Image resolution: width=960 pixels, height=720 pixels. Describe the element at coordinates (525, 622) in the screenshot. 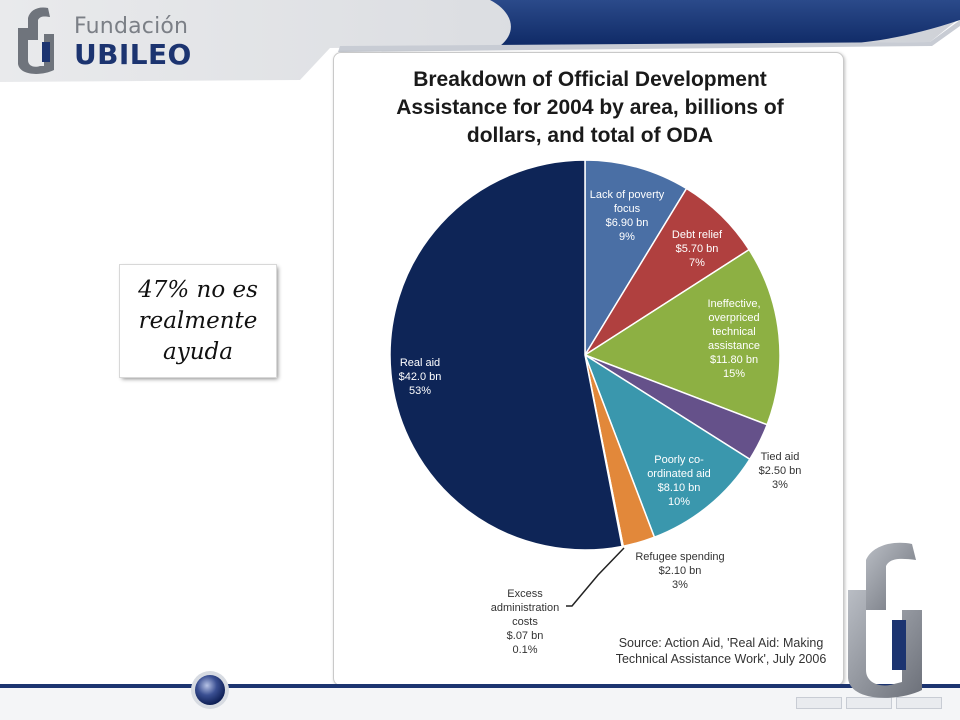

I see `slice-label: Excess administration costs $.07 bn 0.1%` at that location.